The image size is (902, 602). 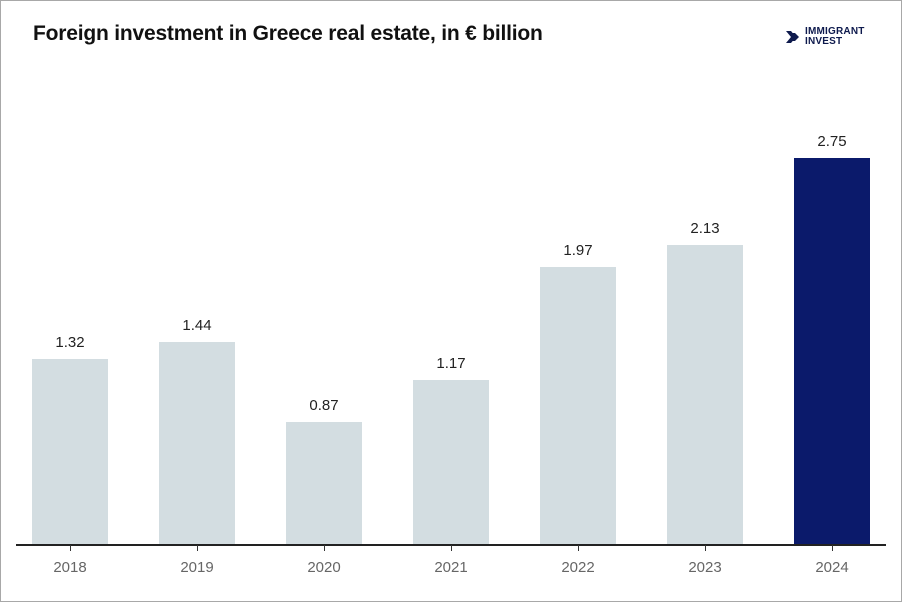 What do you see at coordinates (578, 250) in the screenshot?
I see `bar-value-label: 1.97` at bounding box center [578, 250].